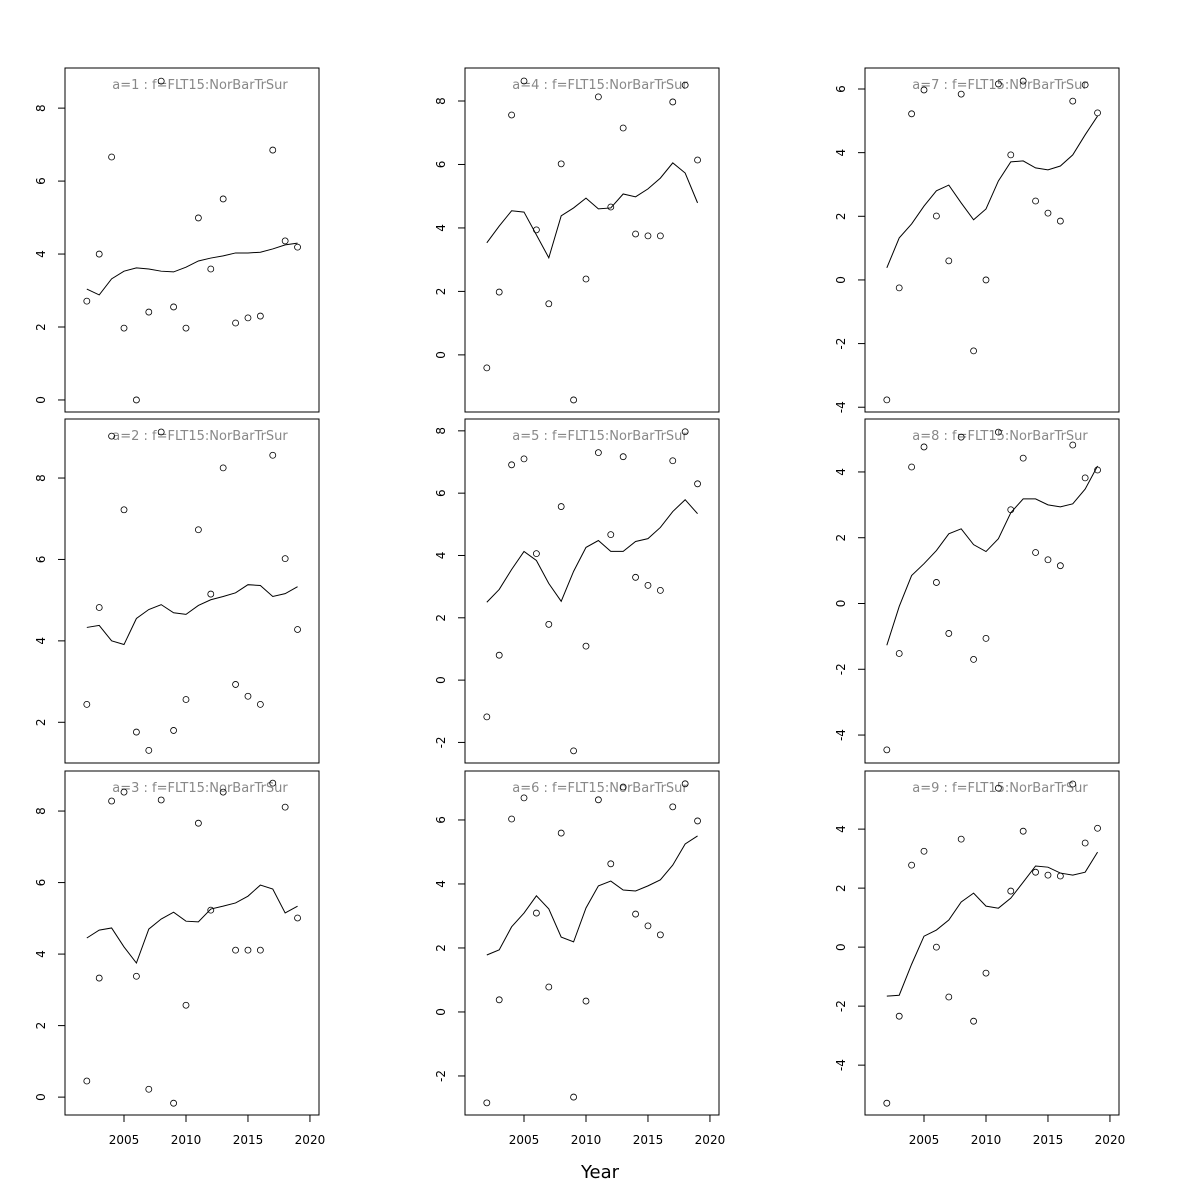 The height and width of the screenshot is (1200, 1200). I want to click on panel-title: a=4 : f=FLT15:NorBarTrSur, so click(600, 85).